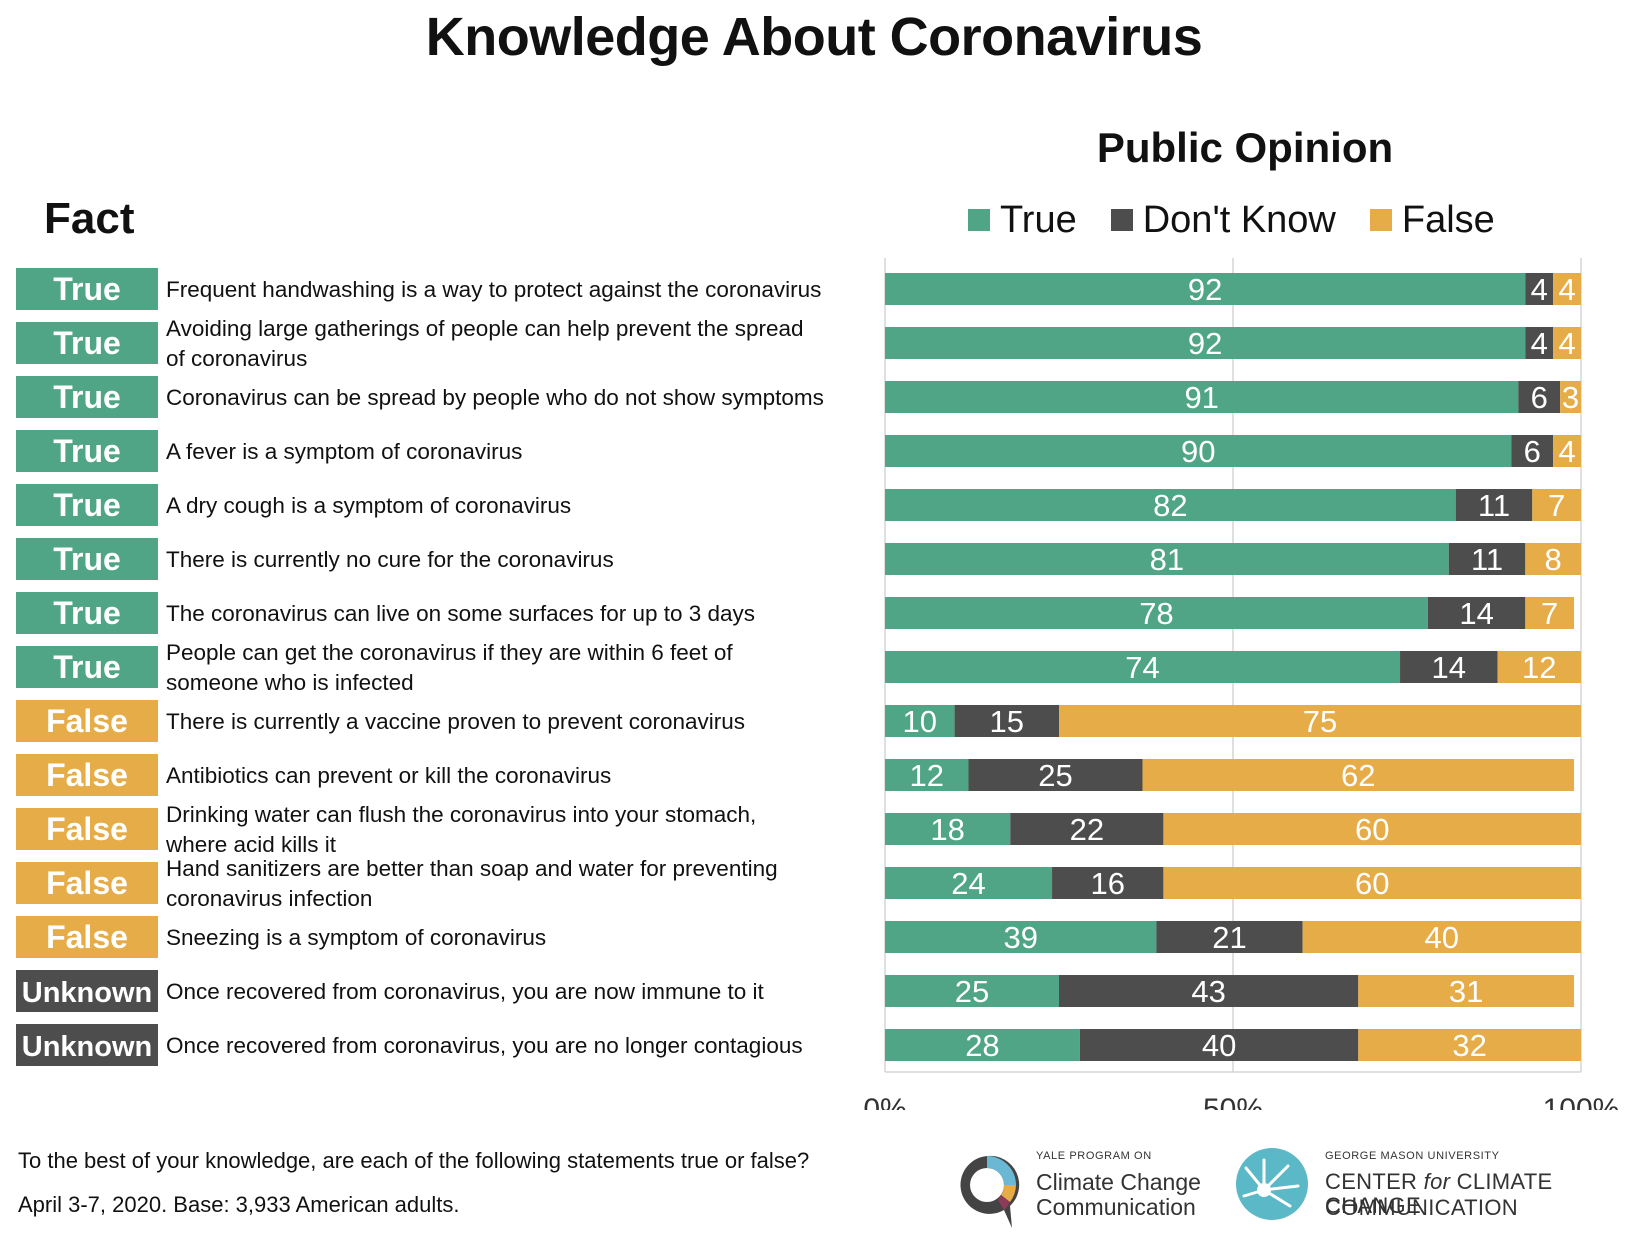  I want to click on data-label: 16, so click(1107, 883).